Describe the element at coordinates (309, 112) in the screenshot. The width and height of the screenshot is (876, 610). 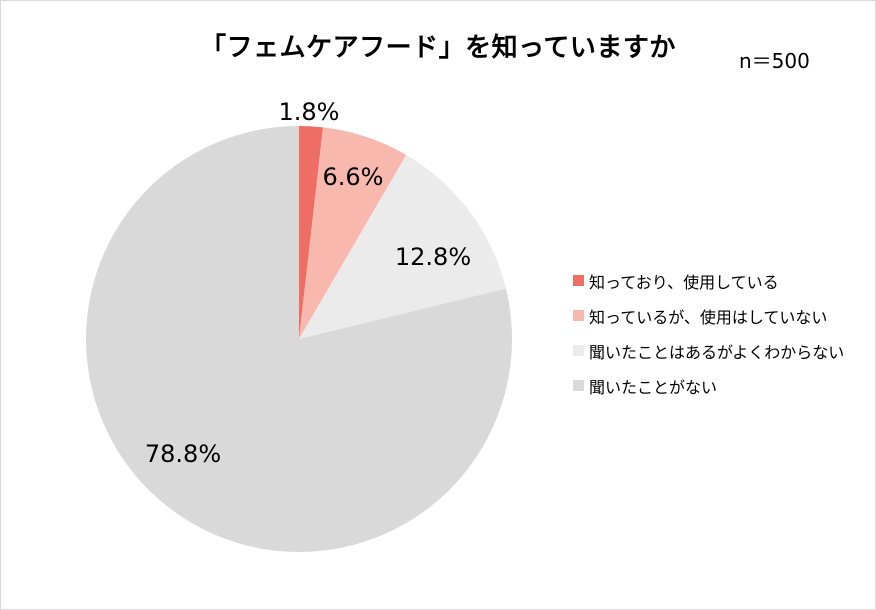
I see `slice-value-label-1: 1.8%` at that location.